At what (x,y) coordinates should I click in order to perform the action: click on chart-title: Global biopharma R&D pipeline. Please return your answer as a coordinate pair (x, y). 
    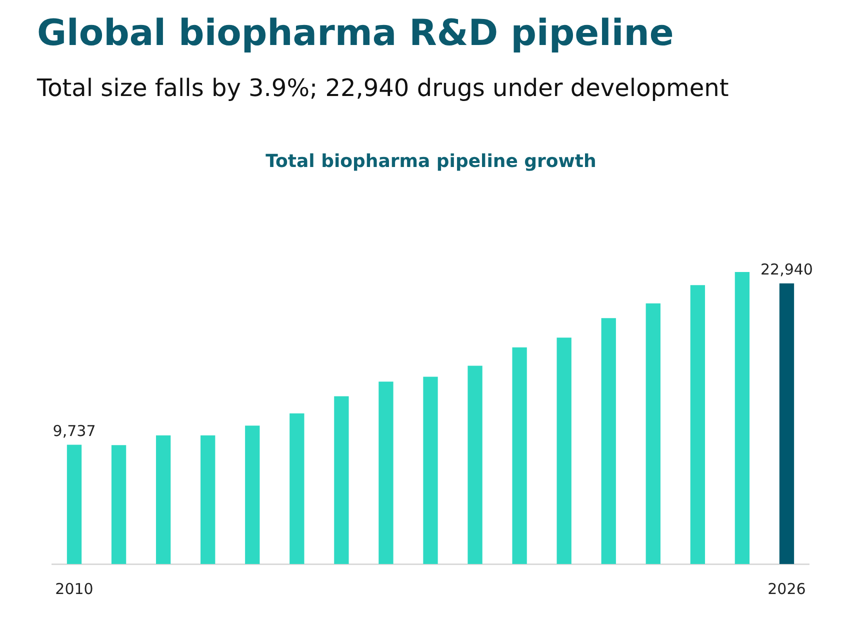
    Looking at the image, I should click on (355, 33).